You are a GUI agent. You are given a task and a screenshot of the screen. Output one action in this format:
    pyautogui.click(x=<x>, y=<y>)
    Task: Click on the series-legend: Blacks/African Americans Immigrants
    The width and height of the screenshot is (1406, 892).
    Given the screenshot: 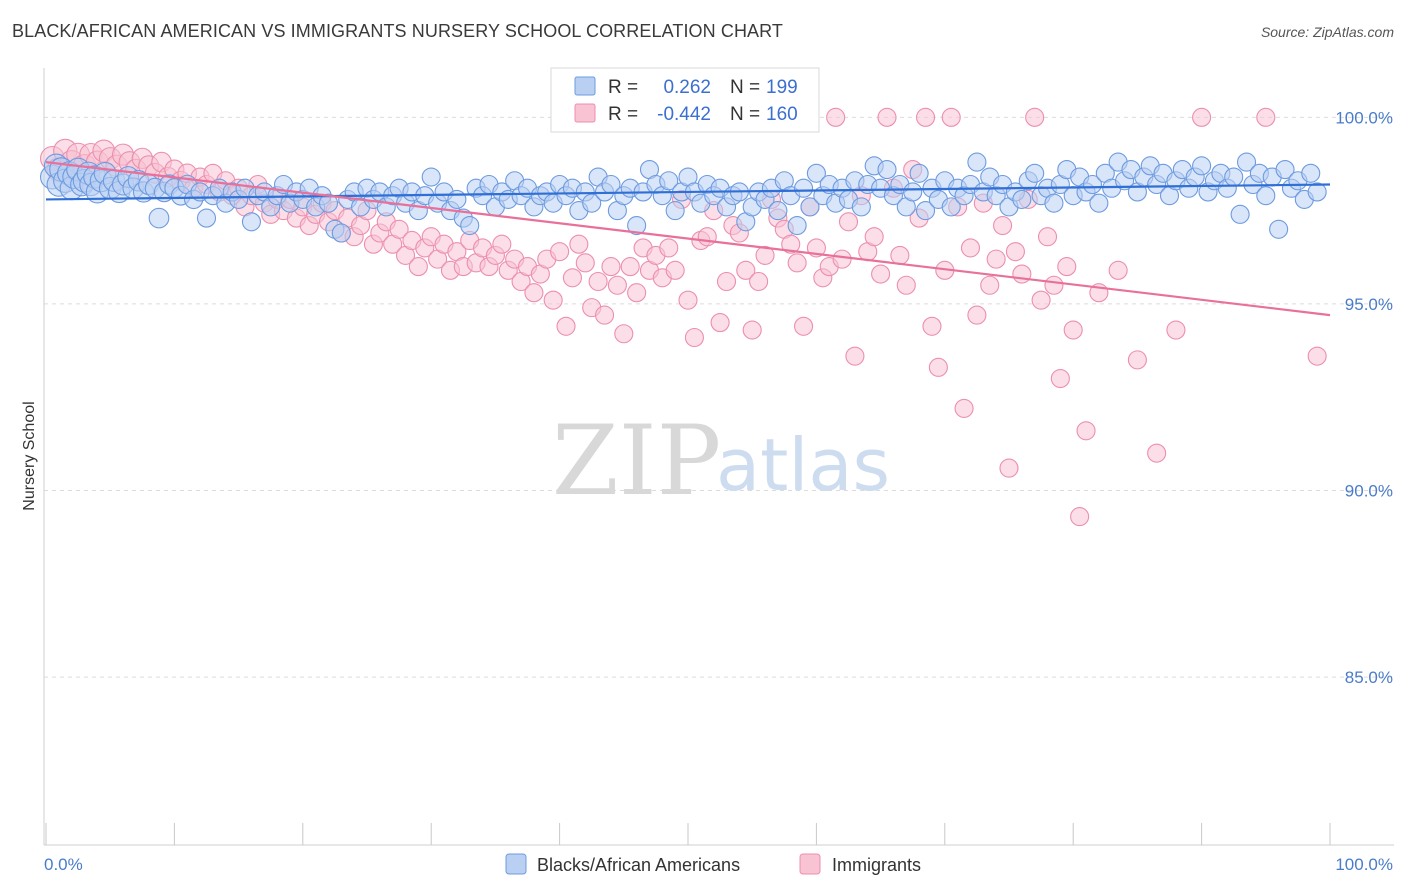 What is the action you would take?
    pyautogui.click(x=713, y=864)
    